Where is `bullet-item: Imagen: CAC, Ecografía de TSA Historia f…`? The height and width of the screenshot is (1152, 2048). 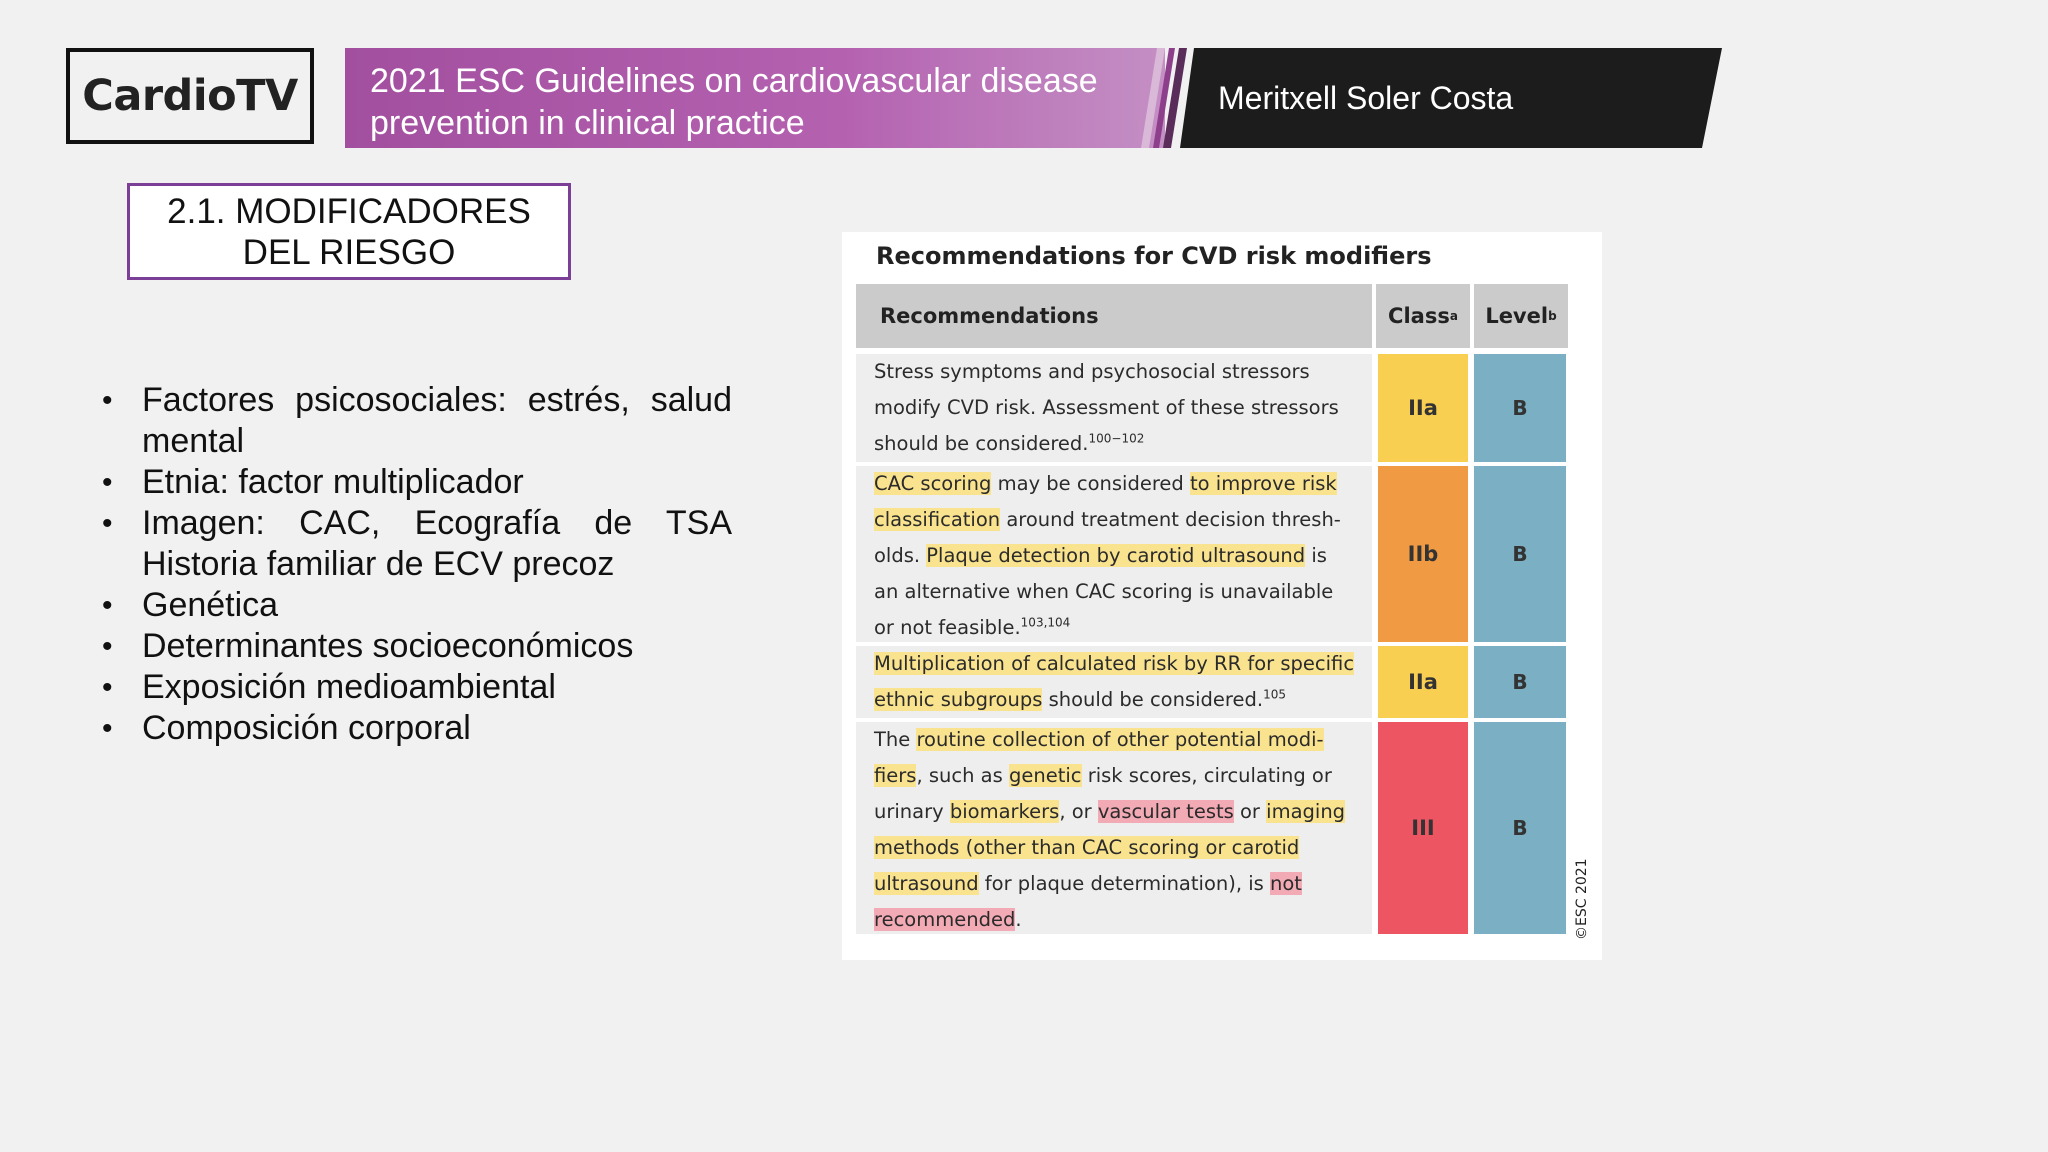 bullet-item: Imagen: CAC, Ecografía de TSA Historia f… is located at coordinates (416, 544).